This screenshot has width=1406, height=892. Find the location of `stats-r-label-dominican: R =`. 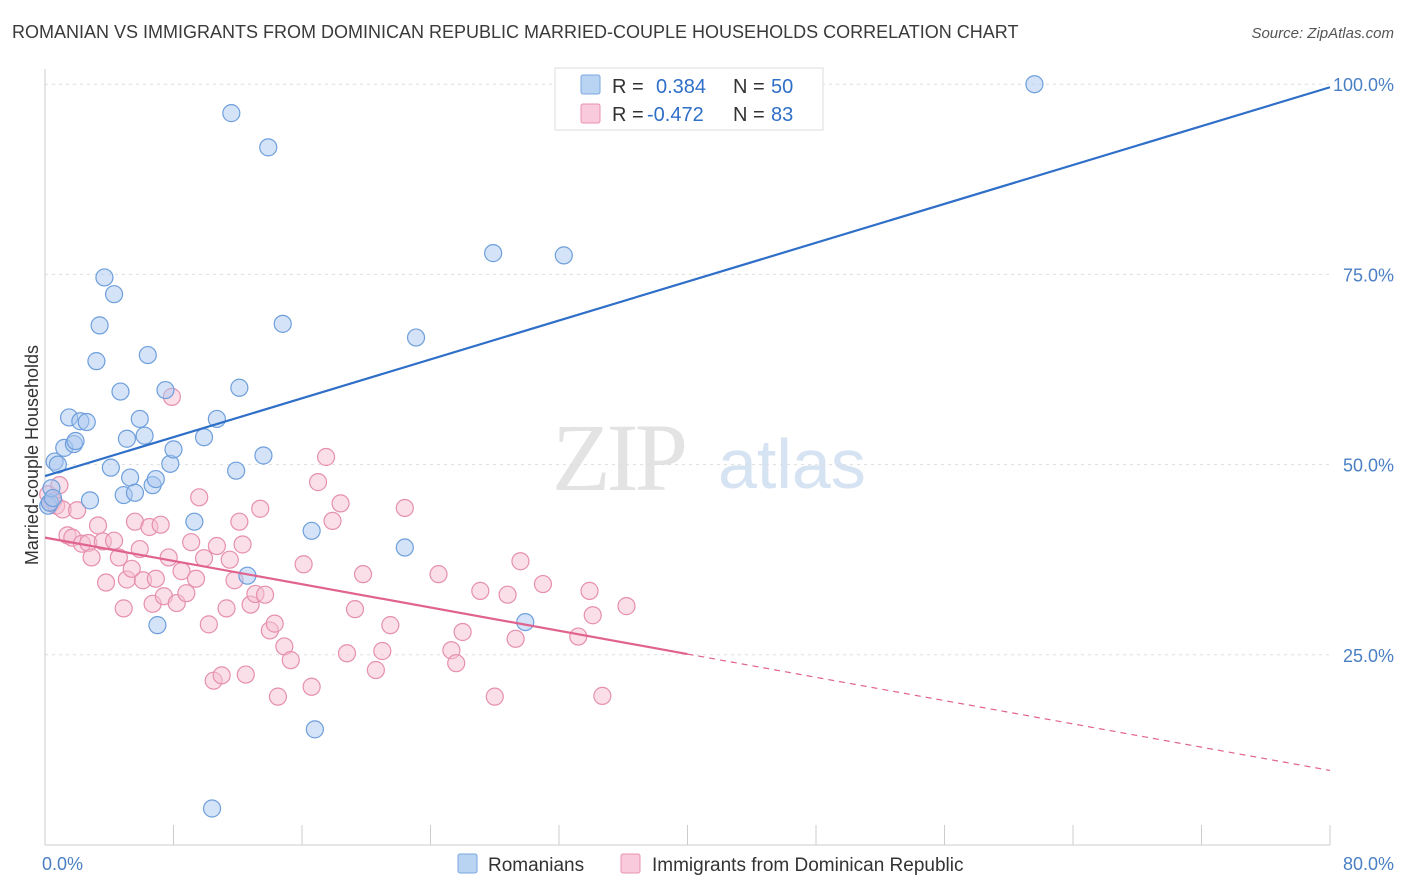

stats-r-label-dominican: R = is located at coordinates (628, 115).